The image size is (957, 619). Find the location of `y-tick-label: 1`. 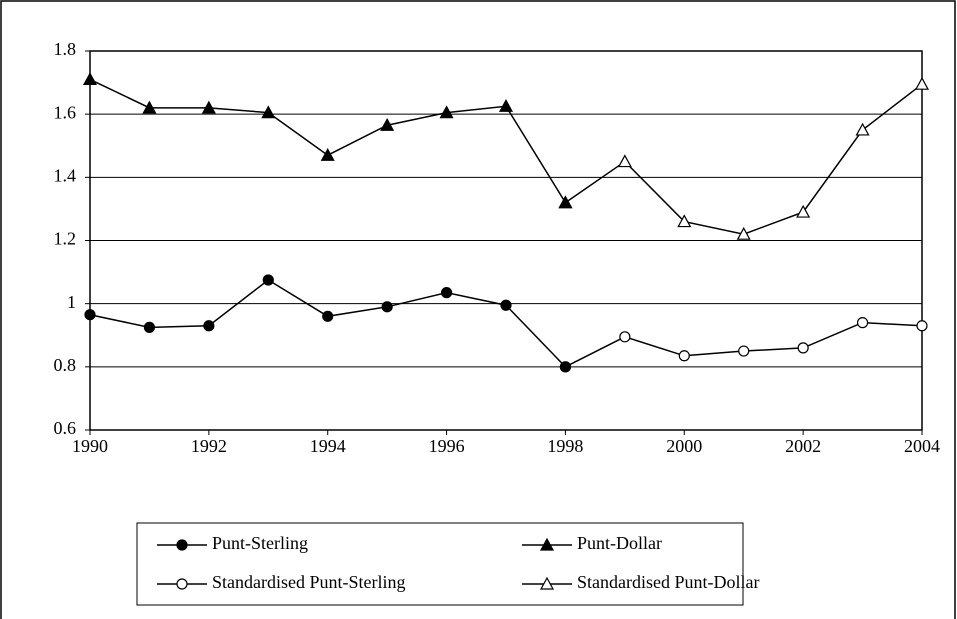

y-tick-label: 1 is located at coordinates (71, 302).